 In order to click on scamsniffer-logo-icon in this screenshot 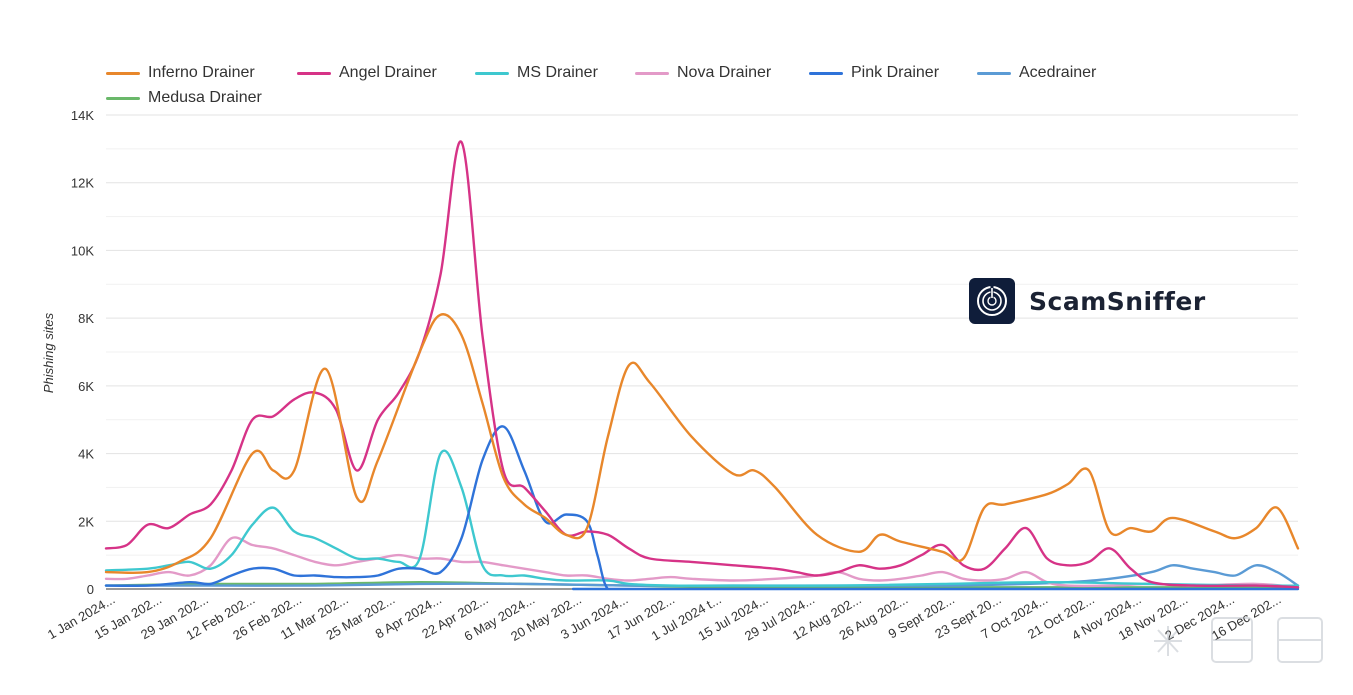, I will do `click(992, 301)`.